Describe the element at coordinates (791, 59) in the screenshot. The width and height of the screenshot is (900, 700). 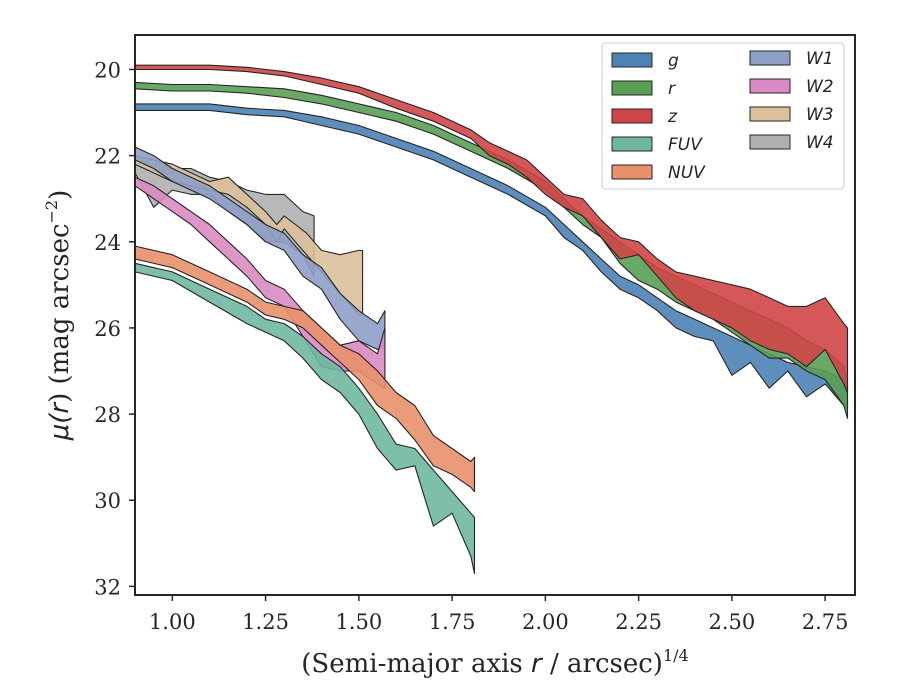
I see `legend-item-w1: W1` at that location.